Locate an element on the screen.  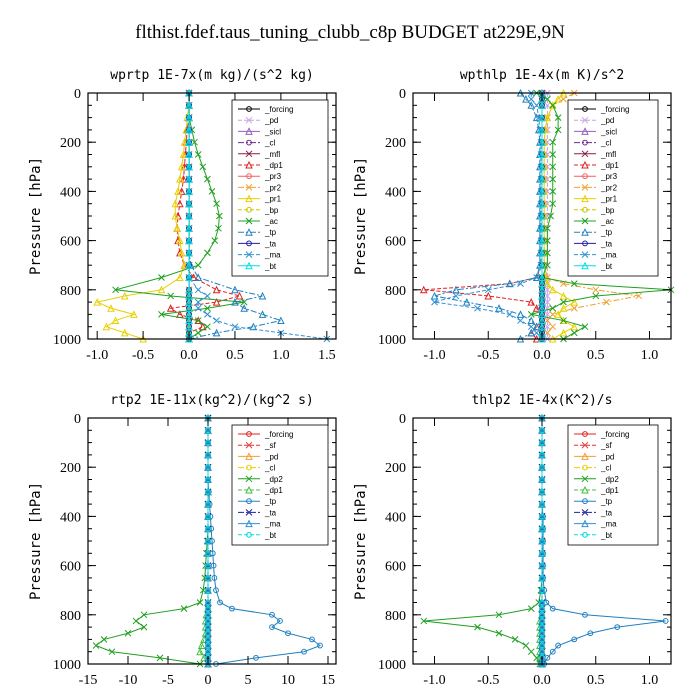
legend-label: _mfl is located at coordinates (272, 154).